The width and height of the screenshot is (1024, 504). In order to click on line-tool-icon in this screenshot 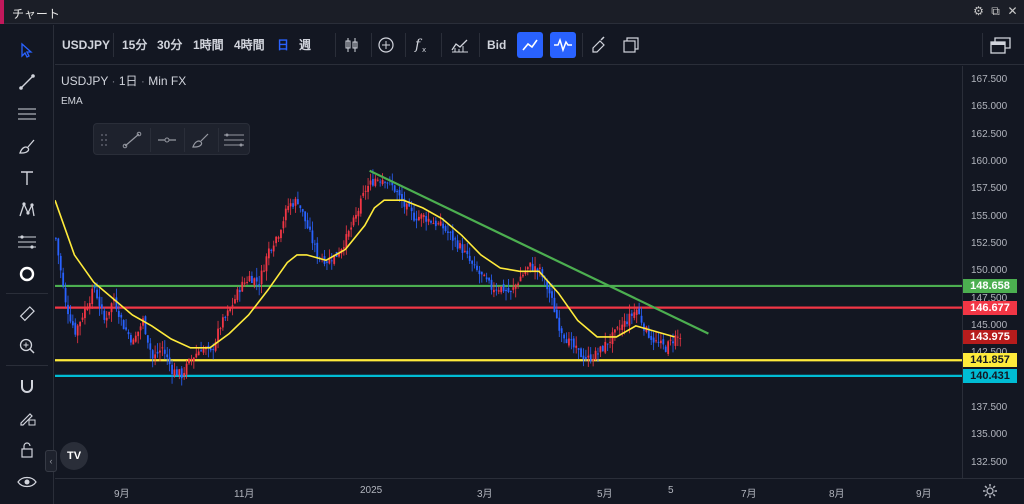, I will do `click(530, 45)`.